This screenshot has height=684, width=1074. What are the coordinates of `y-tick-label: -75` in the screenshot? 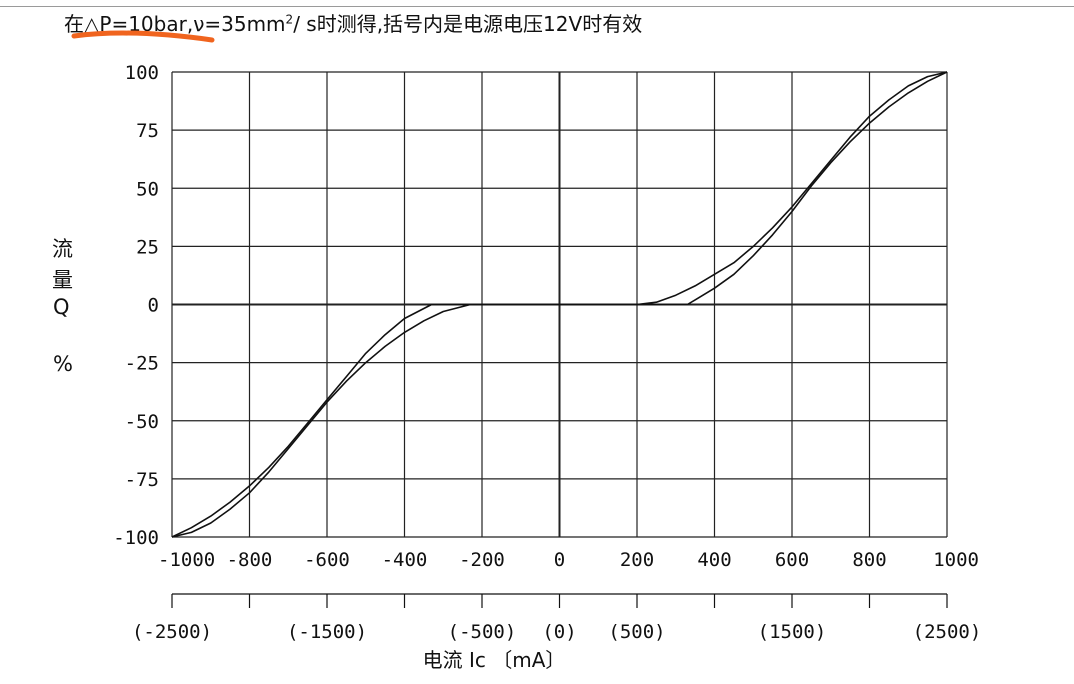 It's located at (142, 480).